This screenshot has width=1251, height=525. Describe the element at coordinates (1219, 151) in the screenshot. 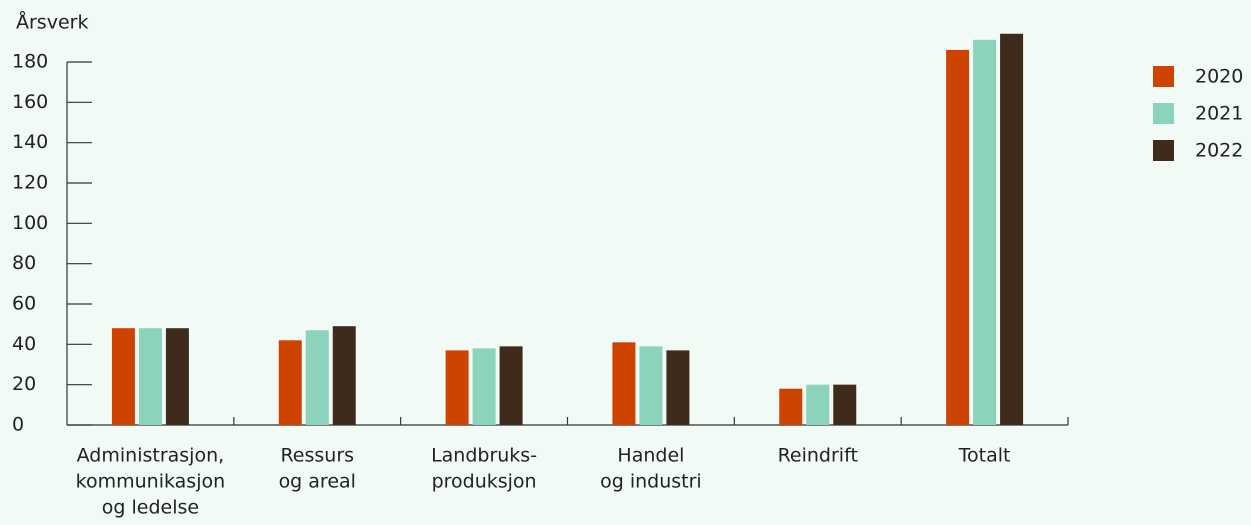

I see `legend-label: 2022` at that location.